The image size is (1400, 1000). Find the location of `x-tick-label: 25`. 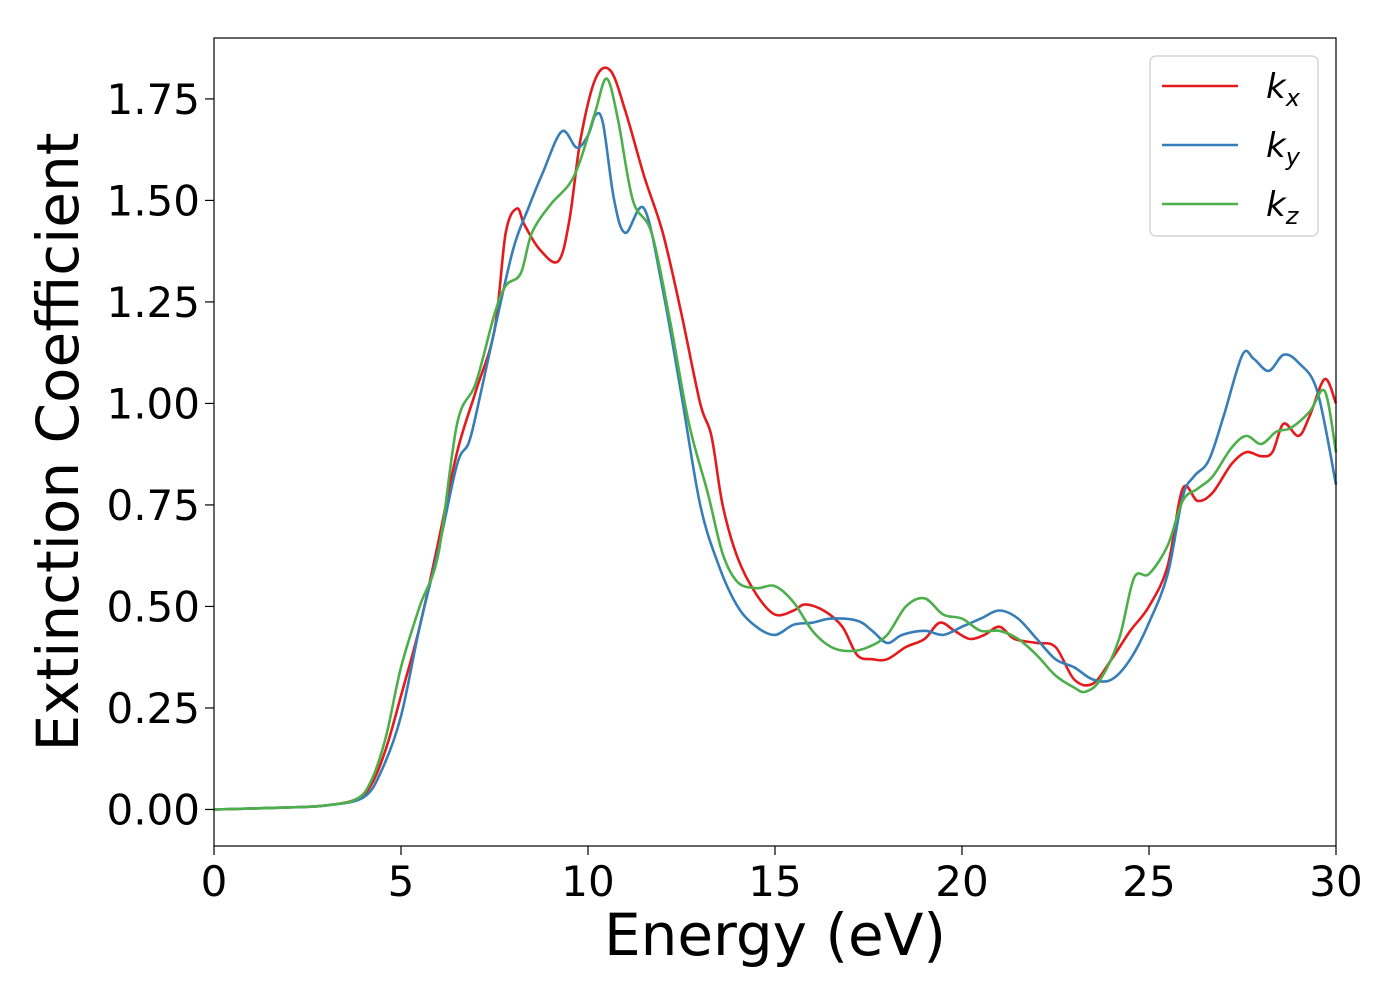

x-tick-label: 25 is located at coordinates (1148, 881).